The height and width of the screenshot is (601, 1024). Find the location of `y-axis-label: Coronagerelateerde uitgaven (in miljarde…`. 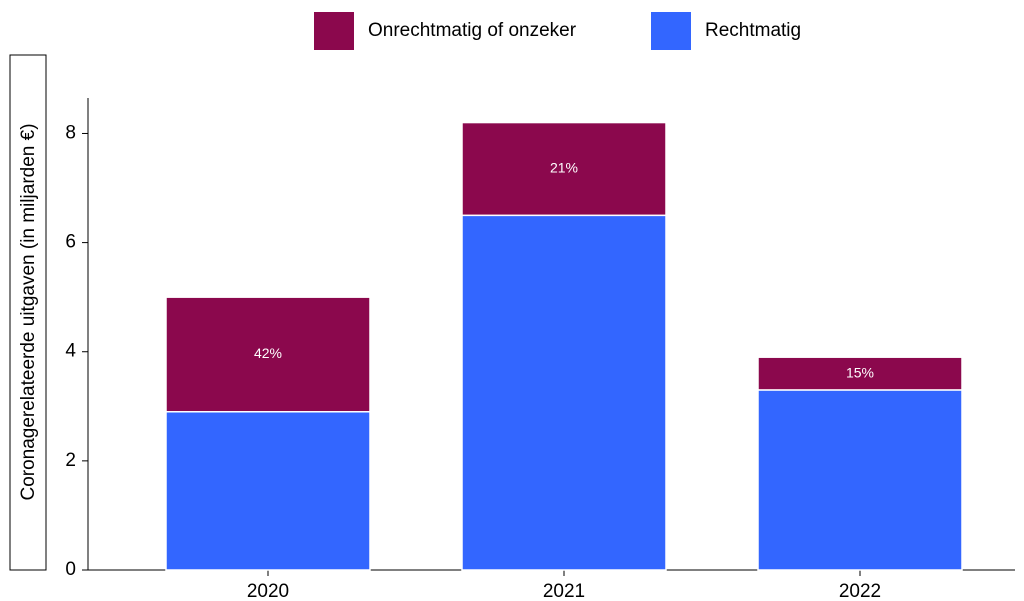

y-axis-label: Coronagerelateerde uitgaven (in miljarde… is located at coordinates (28, 311).